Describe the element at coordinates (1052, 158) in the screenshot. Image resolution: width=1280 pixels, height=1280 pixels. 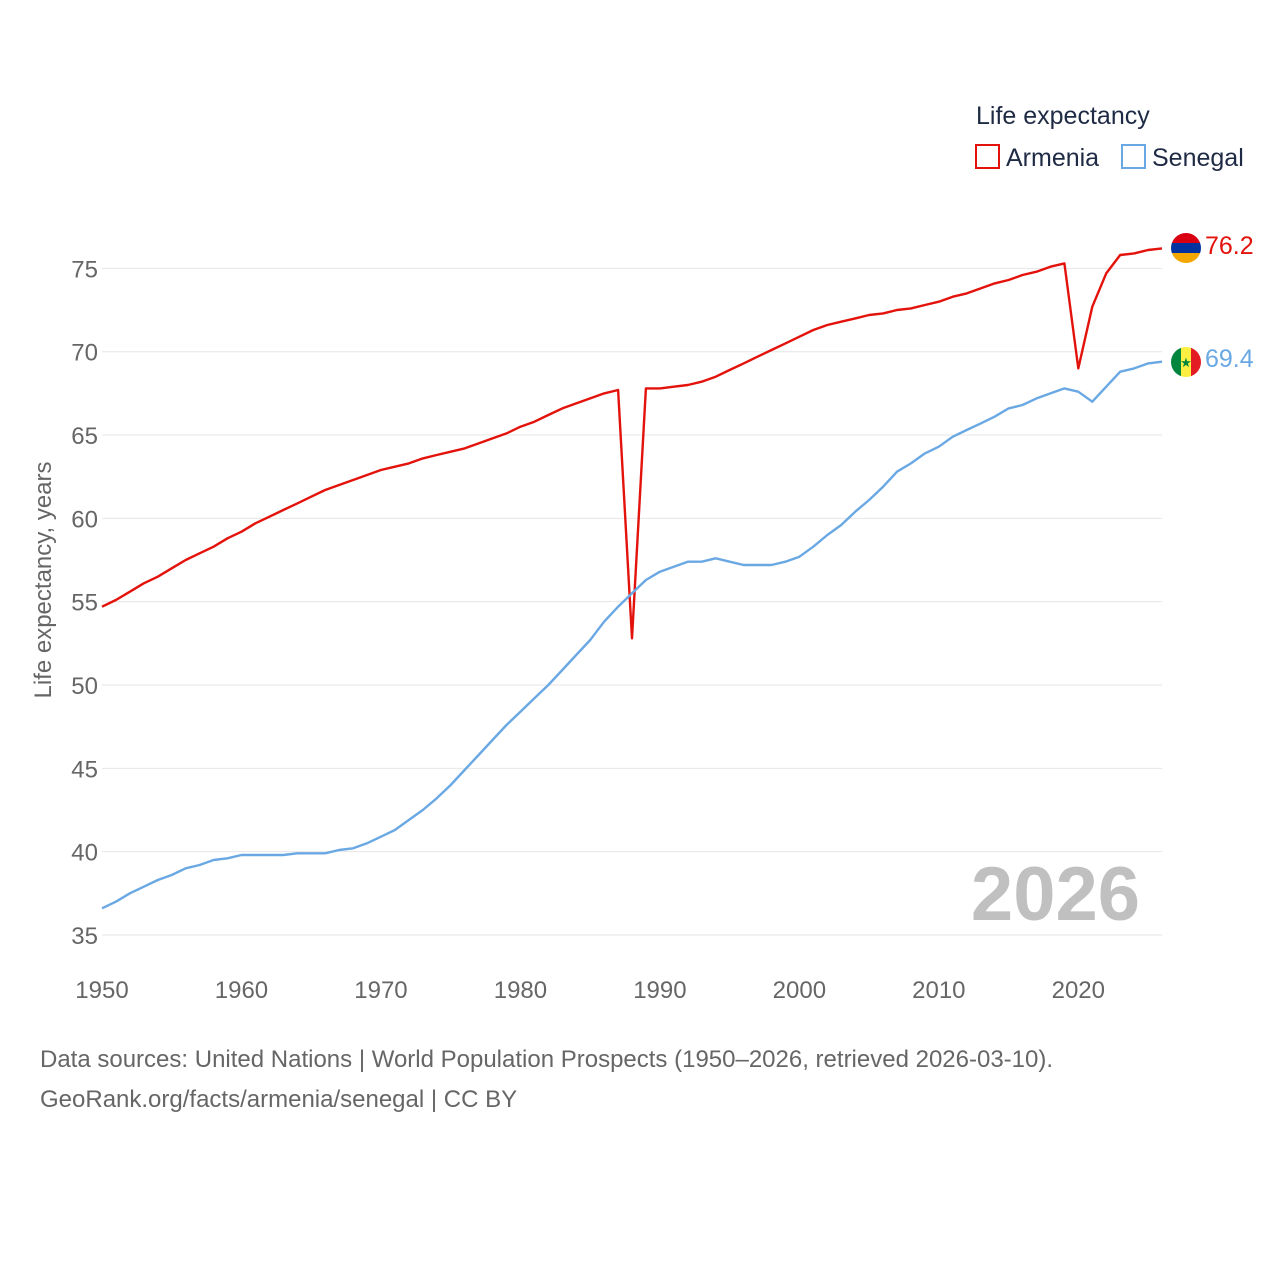
I see `legend-label-armenia: Armenia` at that location.